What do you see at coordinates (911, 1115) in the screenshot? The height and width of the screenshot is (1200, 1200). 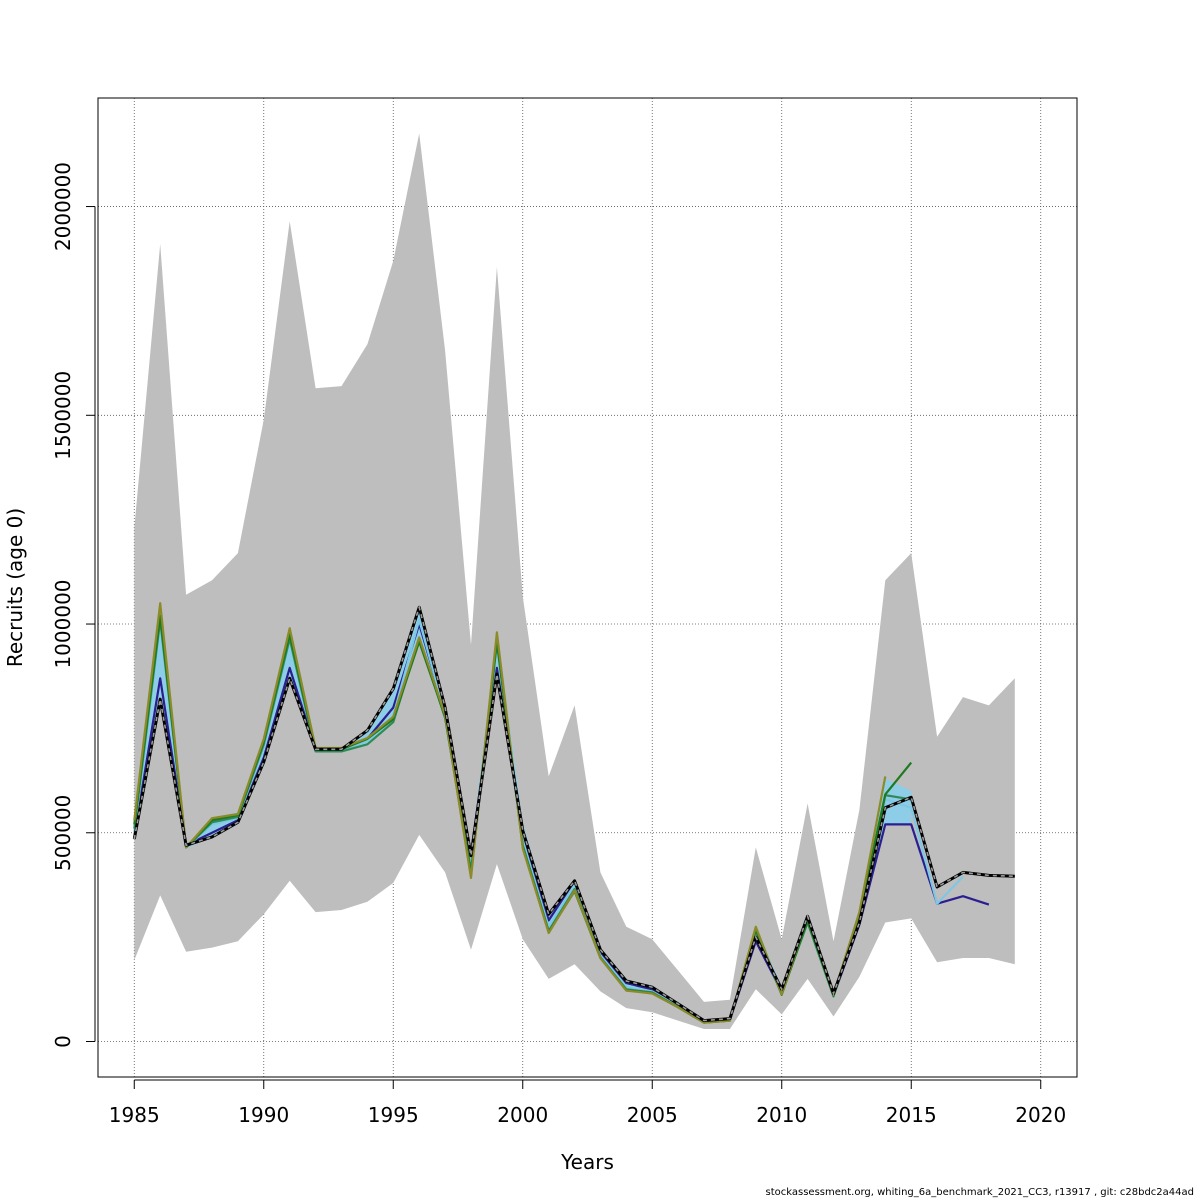 I see `x-tick-label-6: 2015` at bounding box center [911, 1115].